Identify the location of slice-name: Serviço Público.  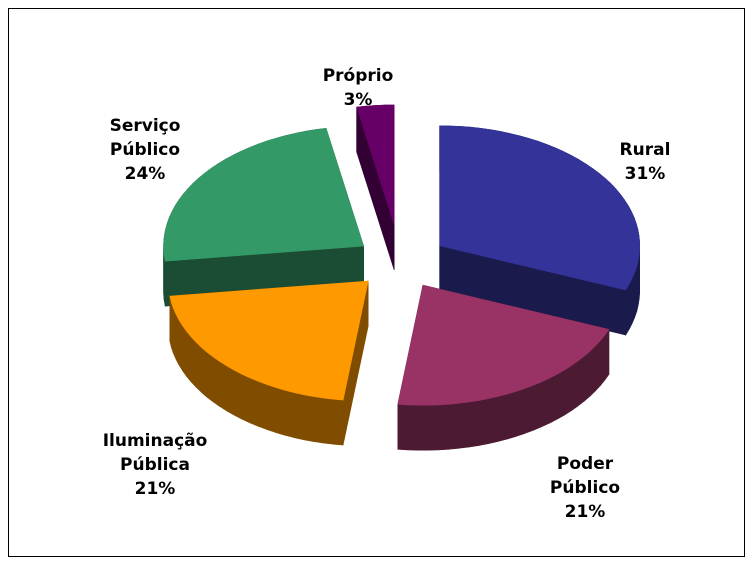
(145, 138).